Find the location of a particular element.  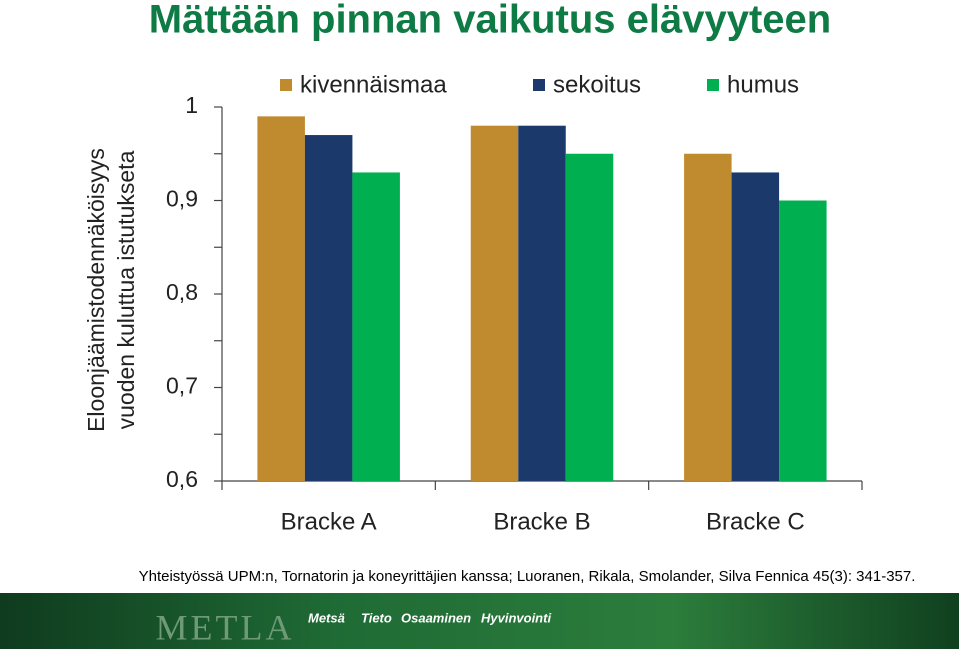

y-tick-label: 1 is located at coordinates (191, 105).